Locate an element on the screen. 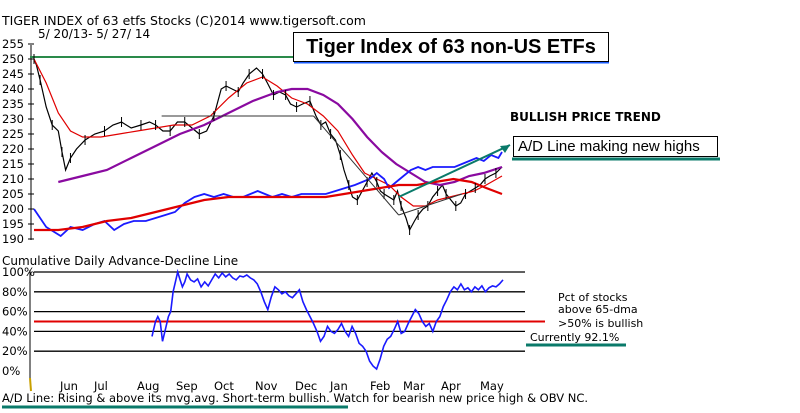  ad-line-box: A/D Line making new highs is located at coordinates (615, 146).